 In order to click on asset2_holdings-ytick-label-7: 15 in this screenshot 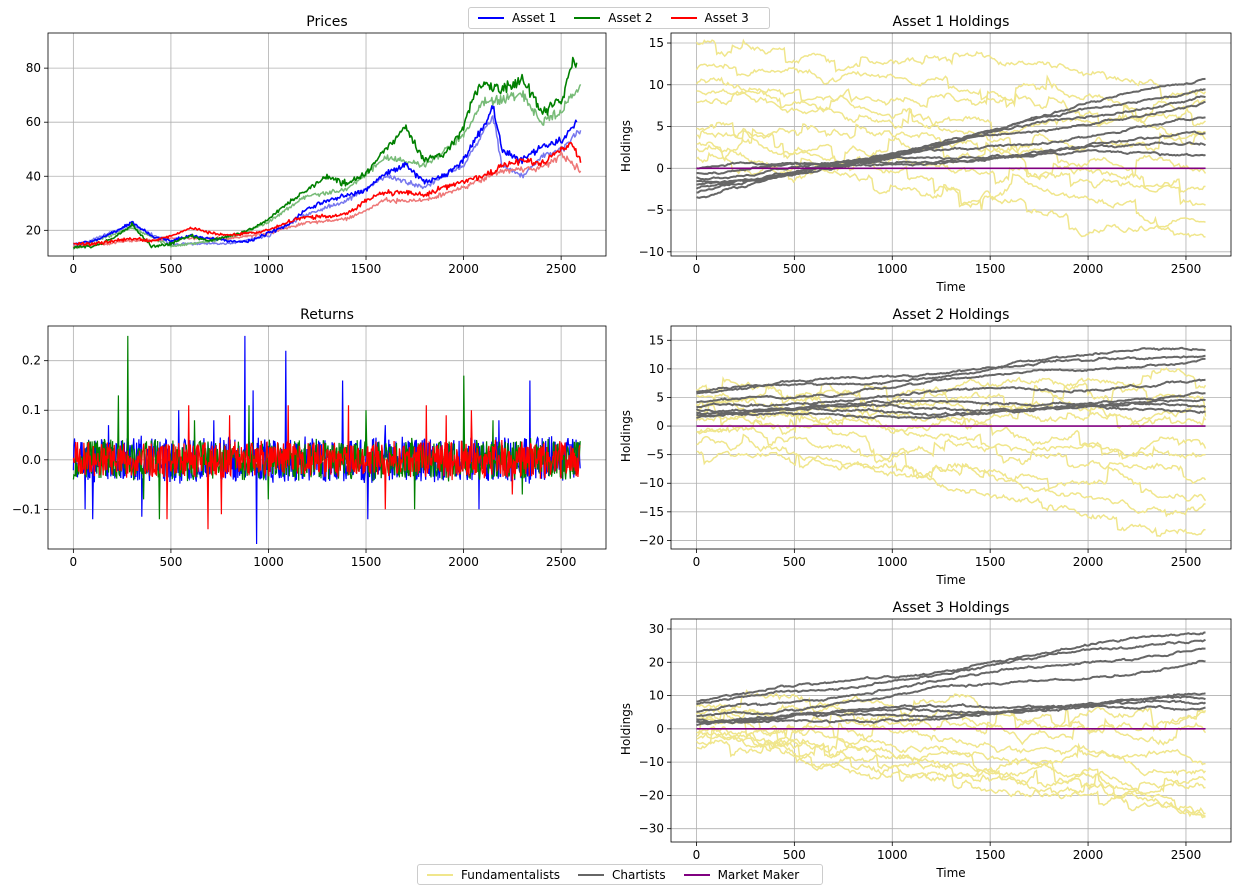, I will do `click(656, 340)`.